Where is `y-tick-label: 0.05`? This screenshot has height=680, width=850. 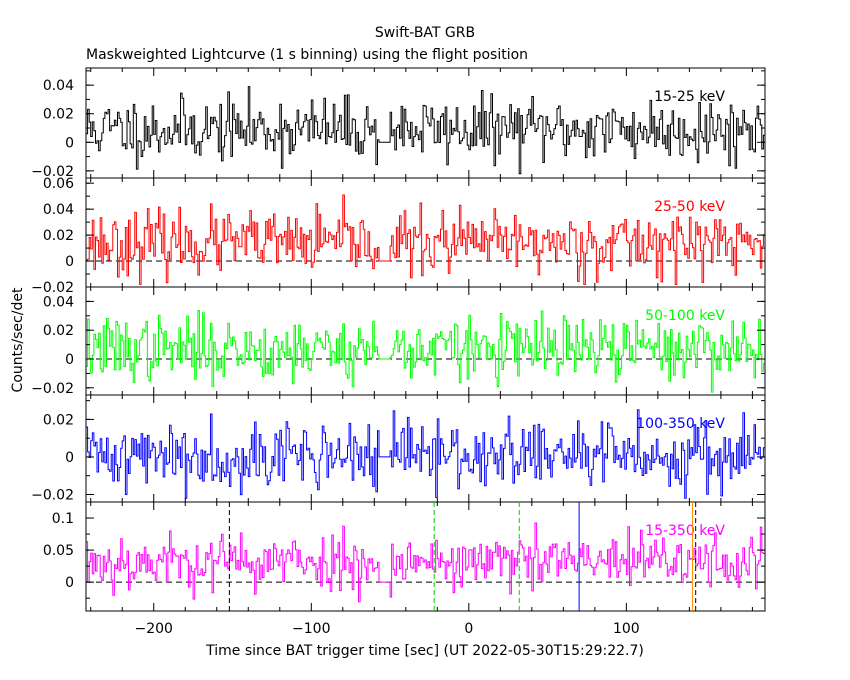 y-tick-label: 0.05 is located at coordinates (58, 551).